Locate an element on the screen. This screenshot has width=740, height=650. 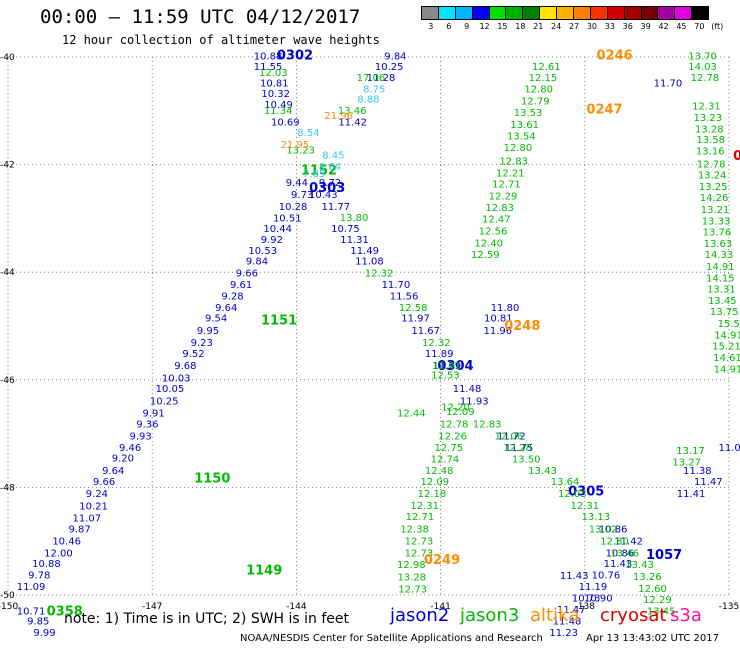
wave-height-point: 14.03 is located at coordinates (702, 67).